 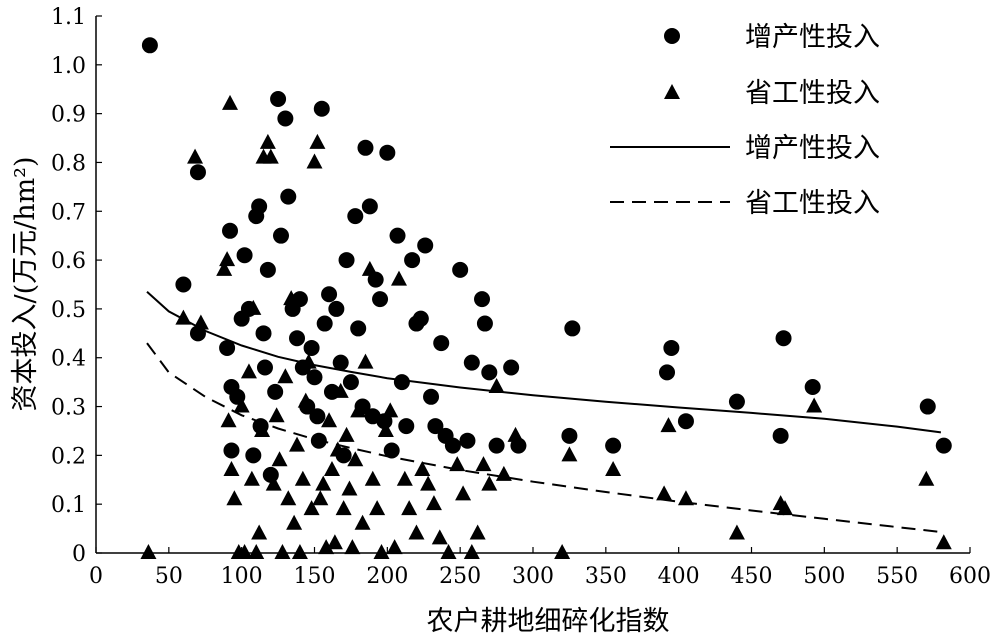 What do you see at coordinates (79, 554) in the screenshot?
I see `y-tick-label: 0` at bounding box center [79, 554].